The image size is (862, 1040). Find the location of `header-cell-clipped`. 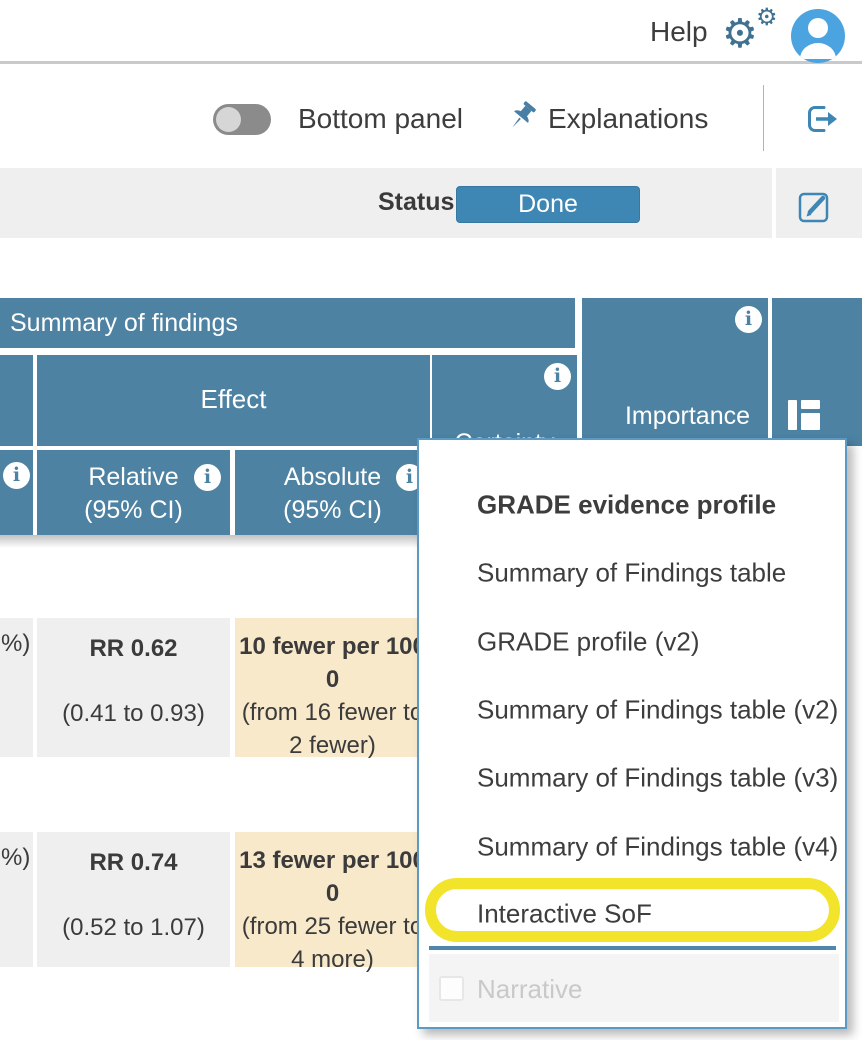

header-cell-clipped is located at coordinates (16, 400).